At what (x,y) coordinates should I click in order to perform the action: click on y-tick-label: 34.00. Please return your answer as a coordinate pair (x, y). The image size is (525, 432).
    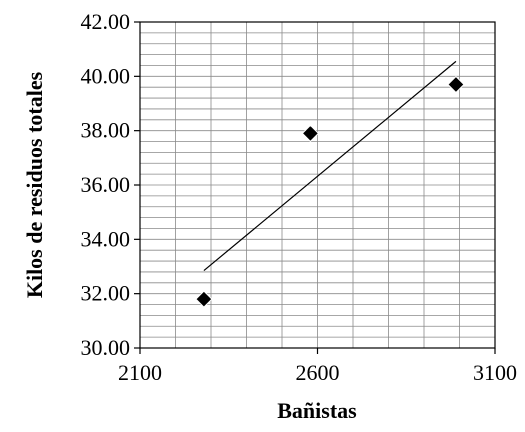
    Looking at the image, I should click on (106, 238).